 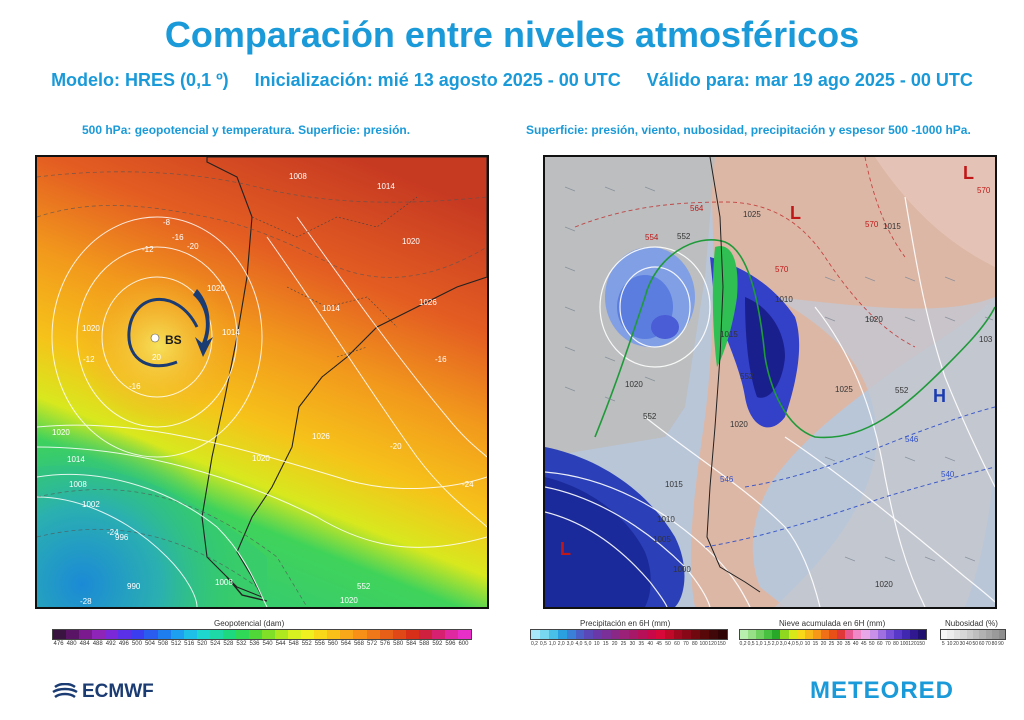 What do you see at coordinates (110, 644) in the screenshot?
I see `legend-tick: 492` at bounding box center [110, 644].